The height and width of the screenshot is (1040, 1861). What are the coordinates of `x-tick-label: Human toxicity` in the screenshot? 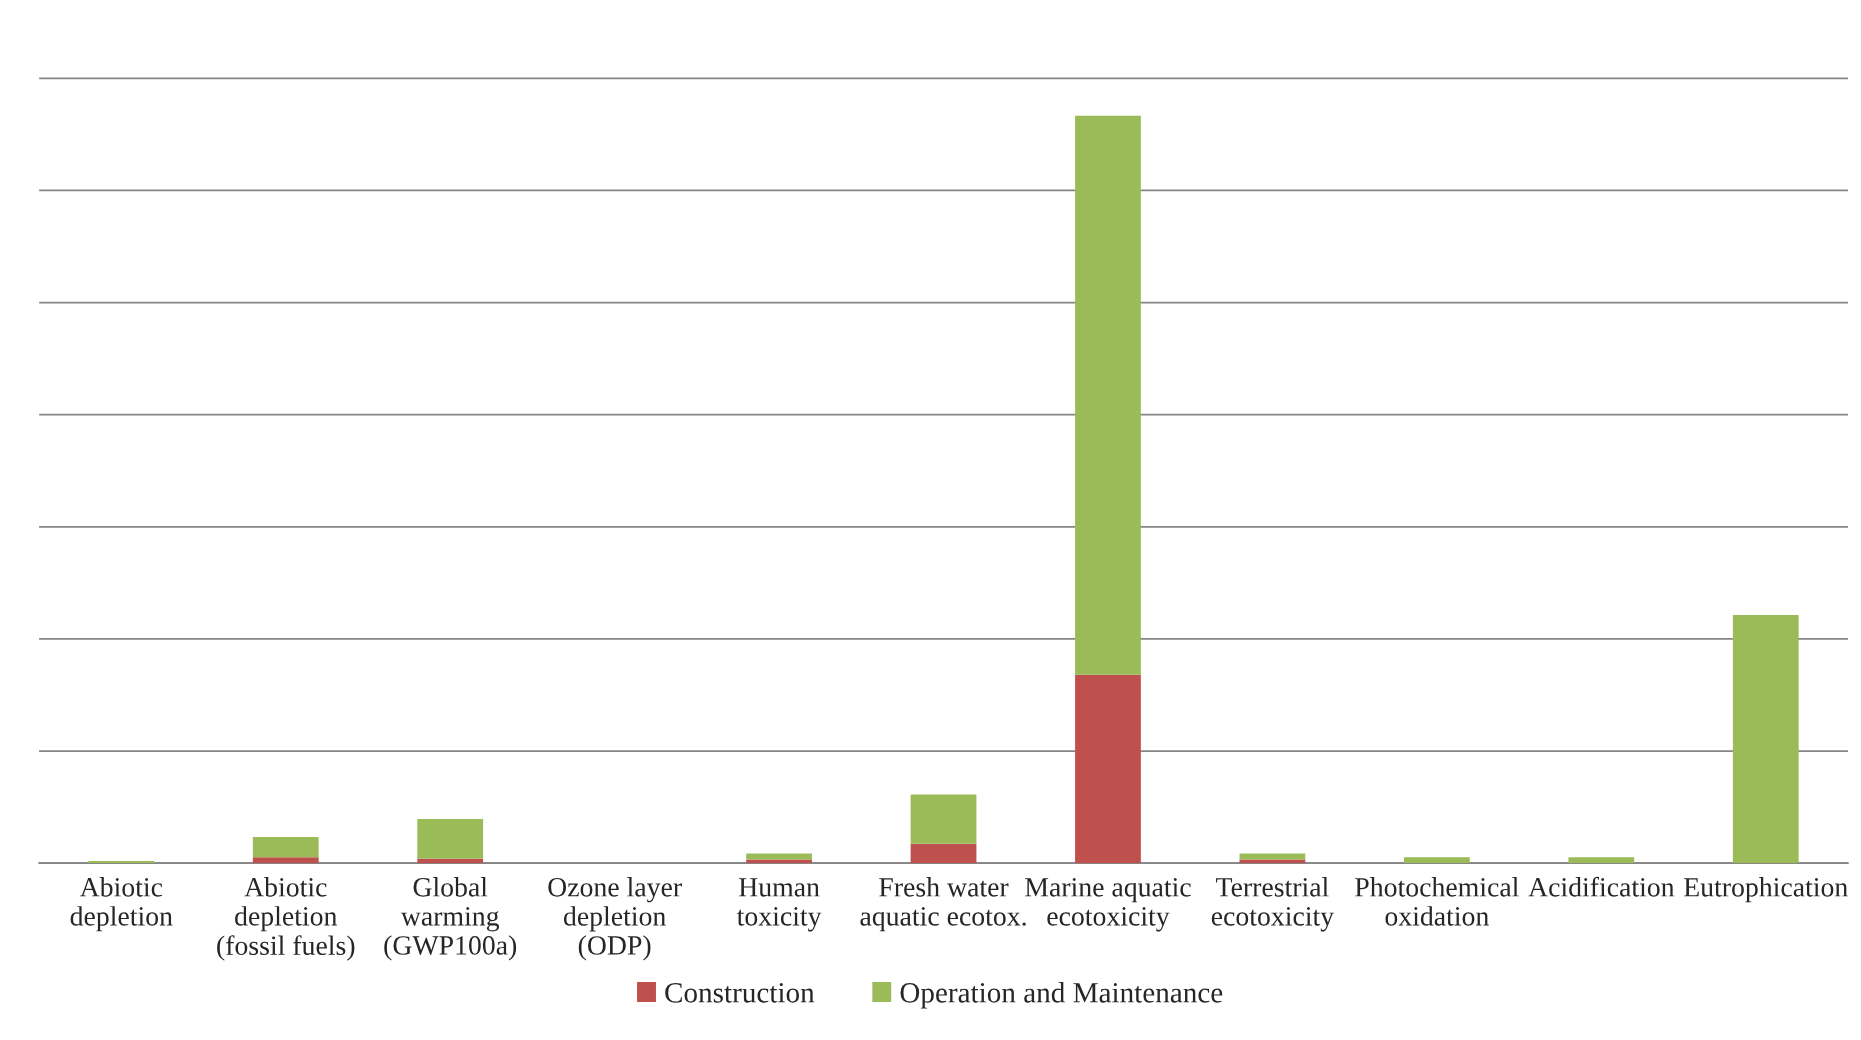 It's located at (779, 905).